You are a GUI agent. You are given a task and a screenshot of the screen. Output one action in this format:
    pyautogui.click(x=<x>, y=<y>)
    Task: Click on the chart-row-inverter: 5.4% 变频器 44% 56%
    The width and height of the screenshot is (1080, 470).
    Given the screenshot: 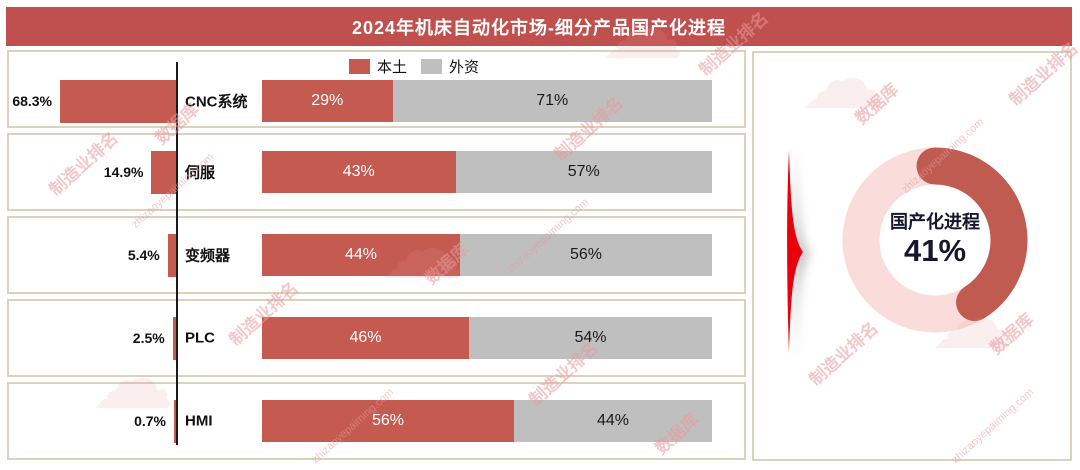 What is the action you would take?
    pyautogui.click(x=376, y=255)
    